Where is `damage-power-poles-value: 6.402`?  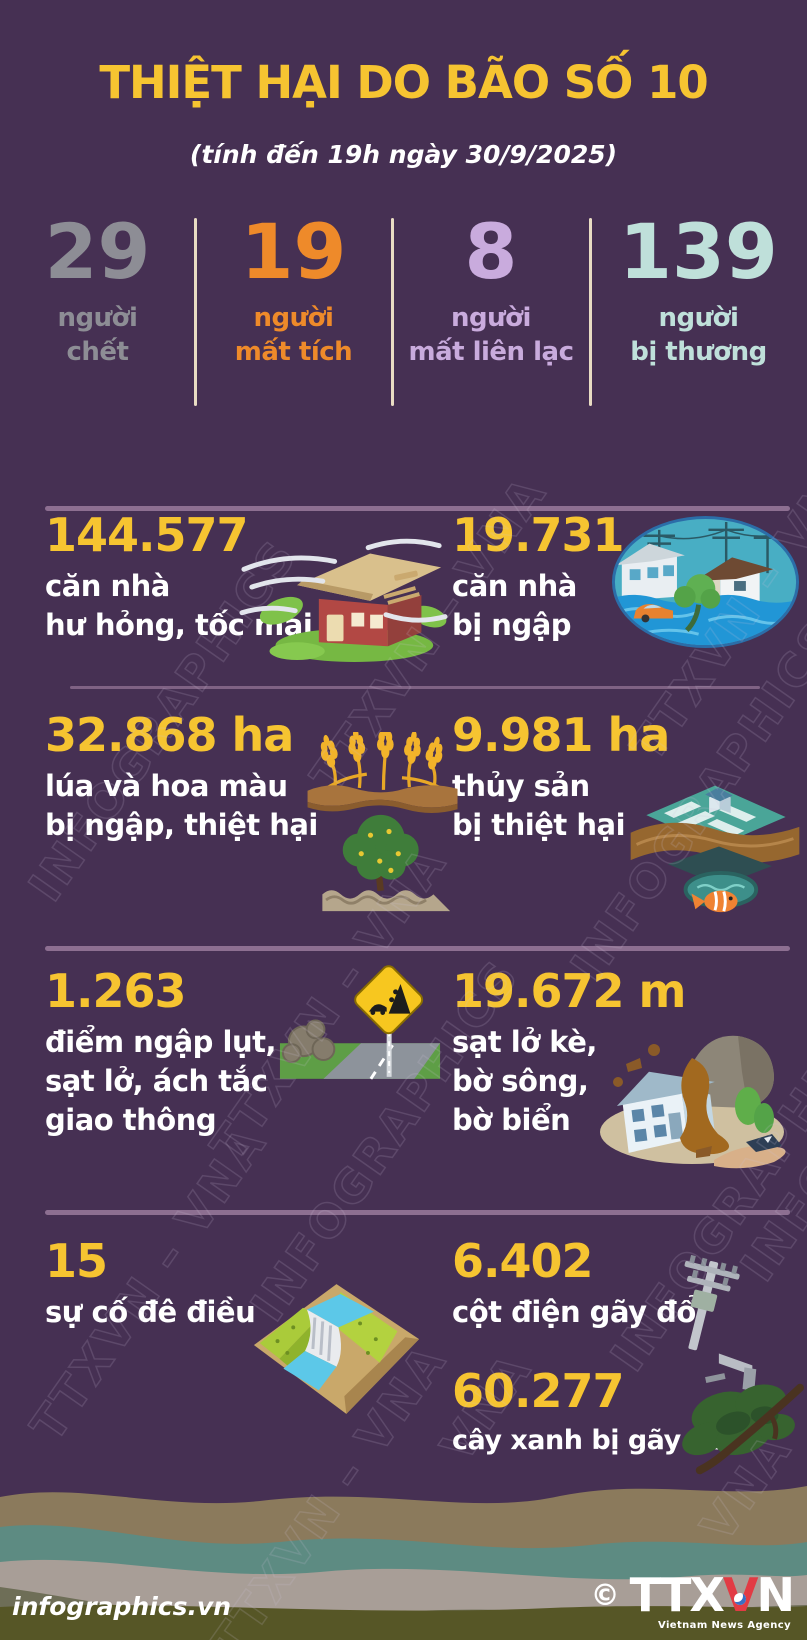
damage-power-poles-value: 6.402 is located at coordinates (523, 1261).